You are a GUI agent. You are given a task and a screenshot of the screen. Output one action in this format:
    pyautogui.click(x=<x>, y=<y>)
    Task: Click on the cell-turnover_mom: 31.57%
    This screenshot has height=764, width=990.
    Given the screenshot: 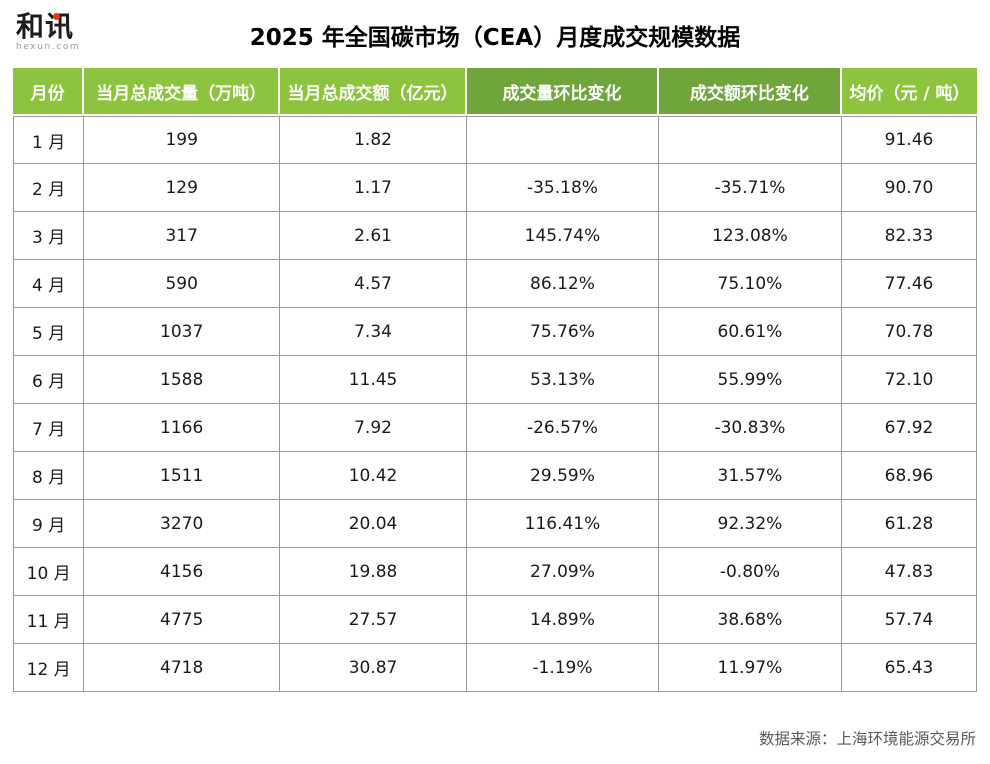 What is the action you would take?
    pyautogui.click(x=750, y=476)
    